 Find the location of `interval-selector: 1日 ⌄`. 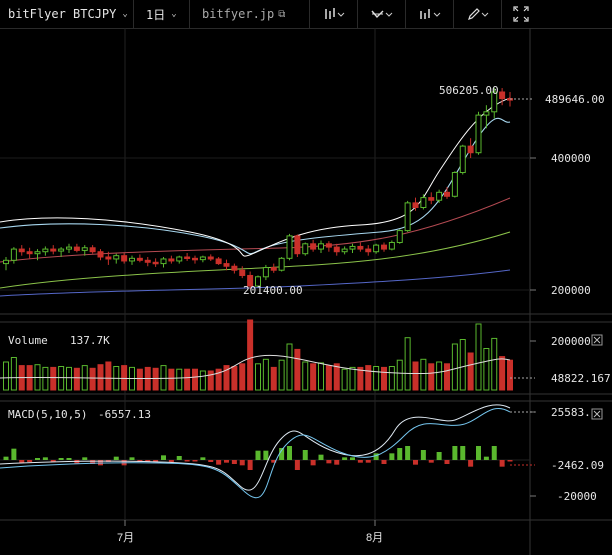

interval-selector: 1日 ⌄ is located at coordinates (162, 14).